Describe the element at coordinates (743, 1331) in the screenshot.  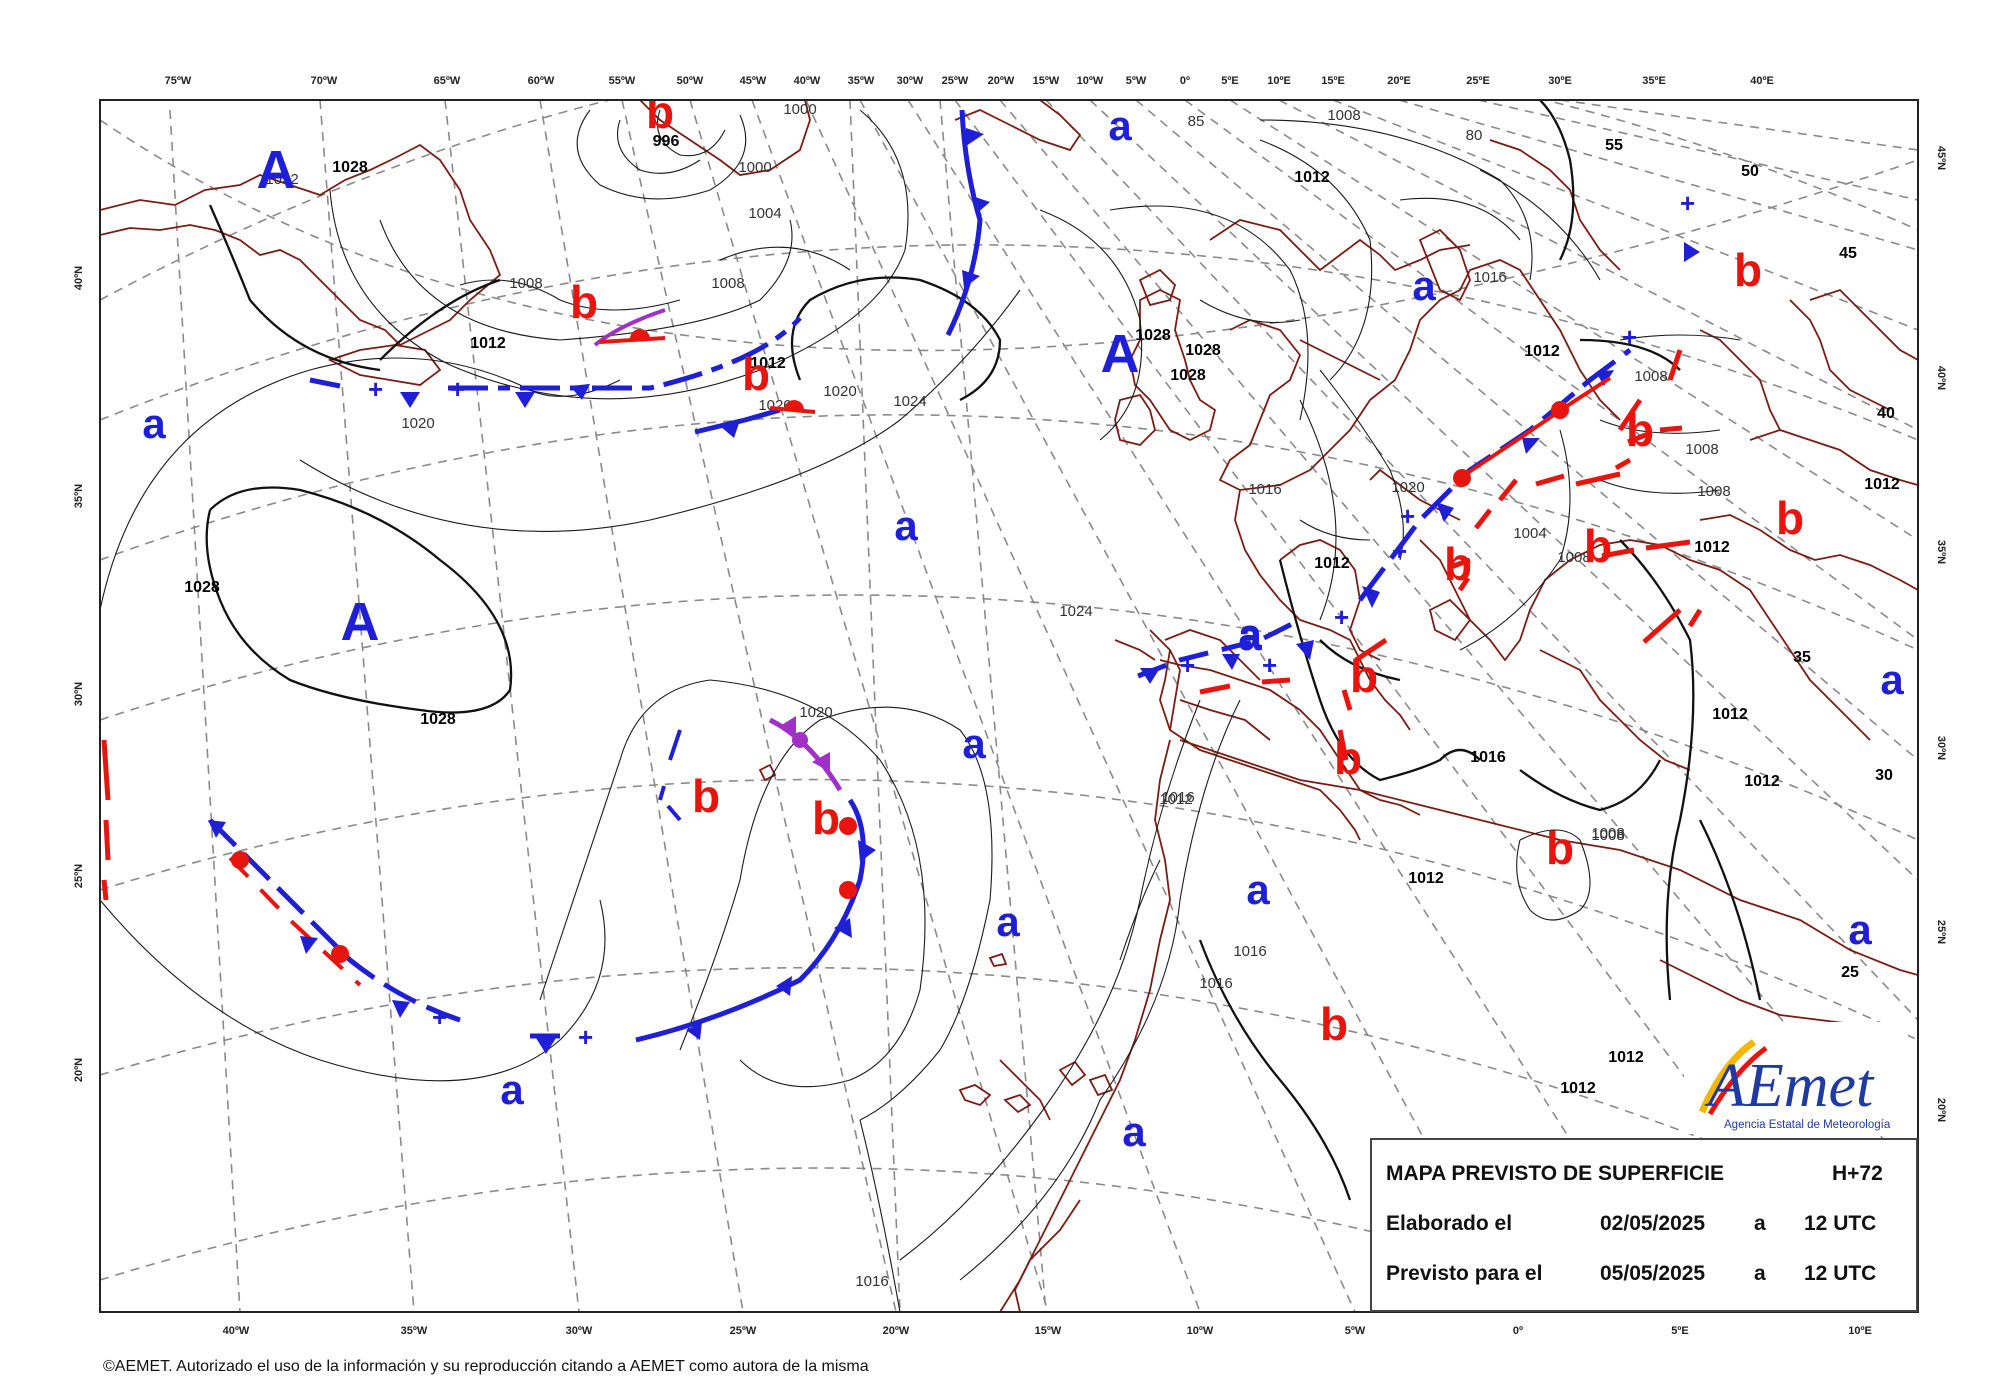
I see `lon-label-bottom: 25ºW` at that location.